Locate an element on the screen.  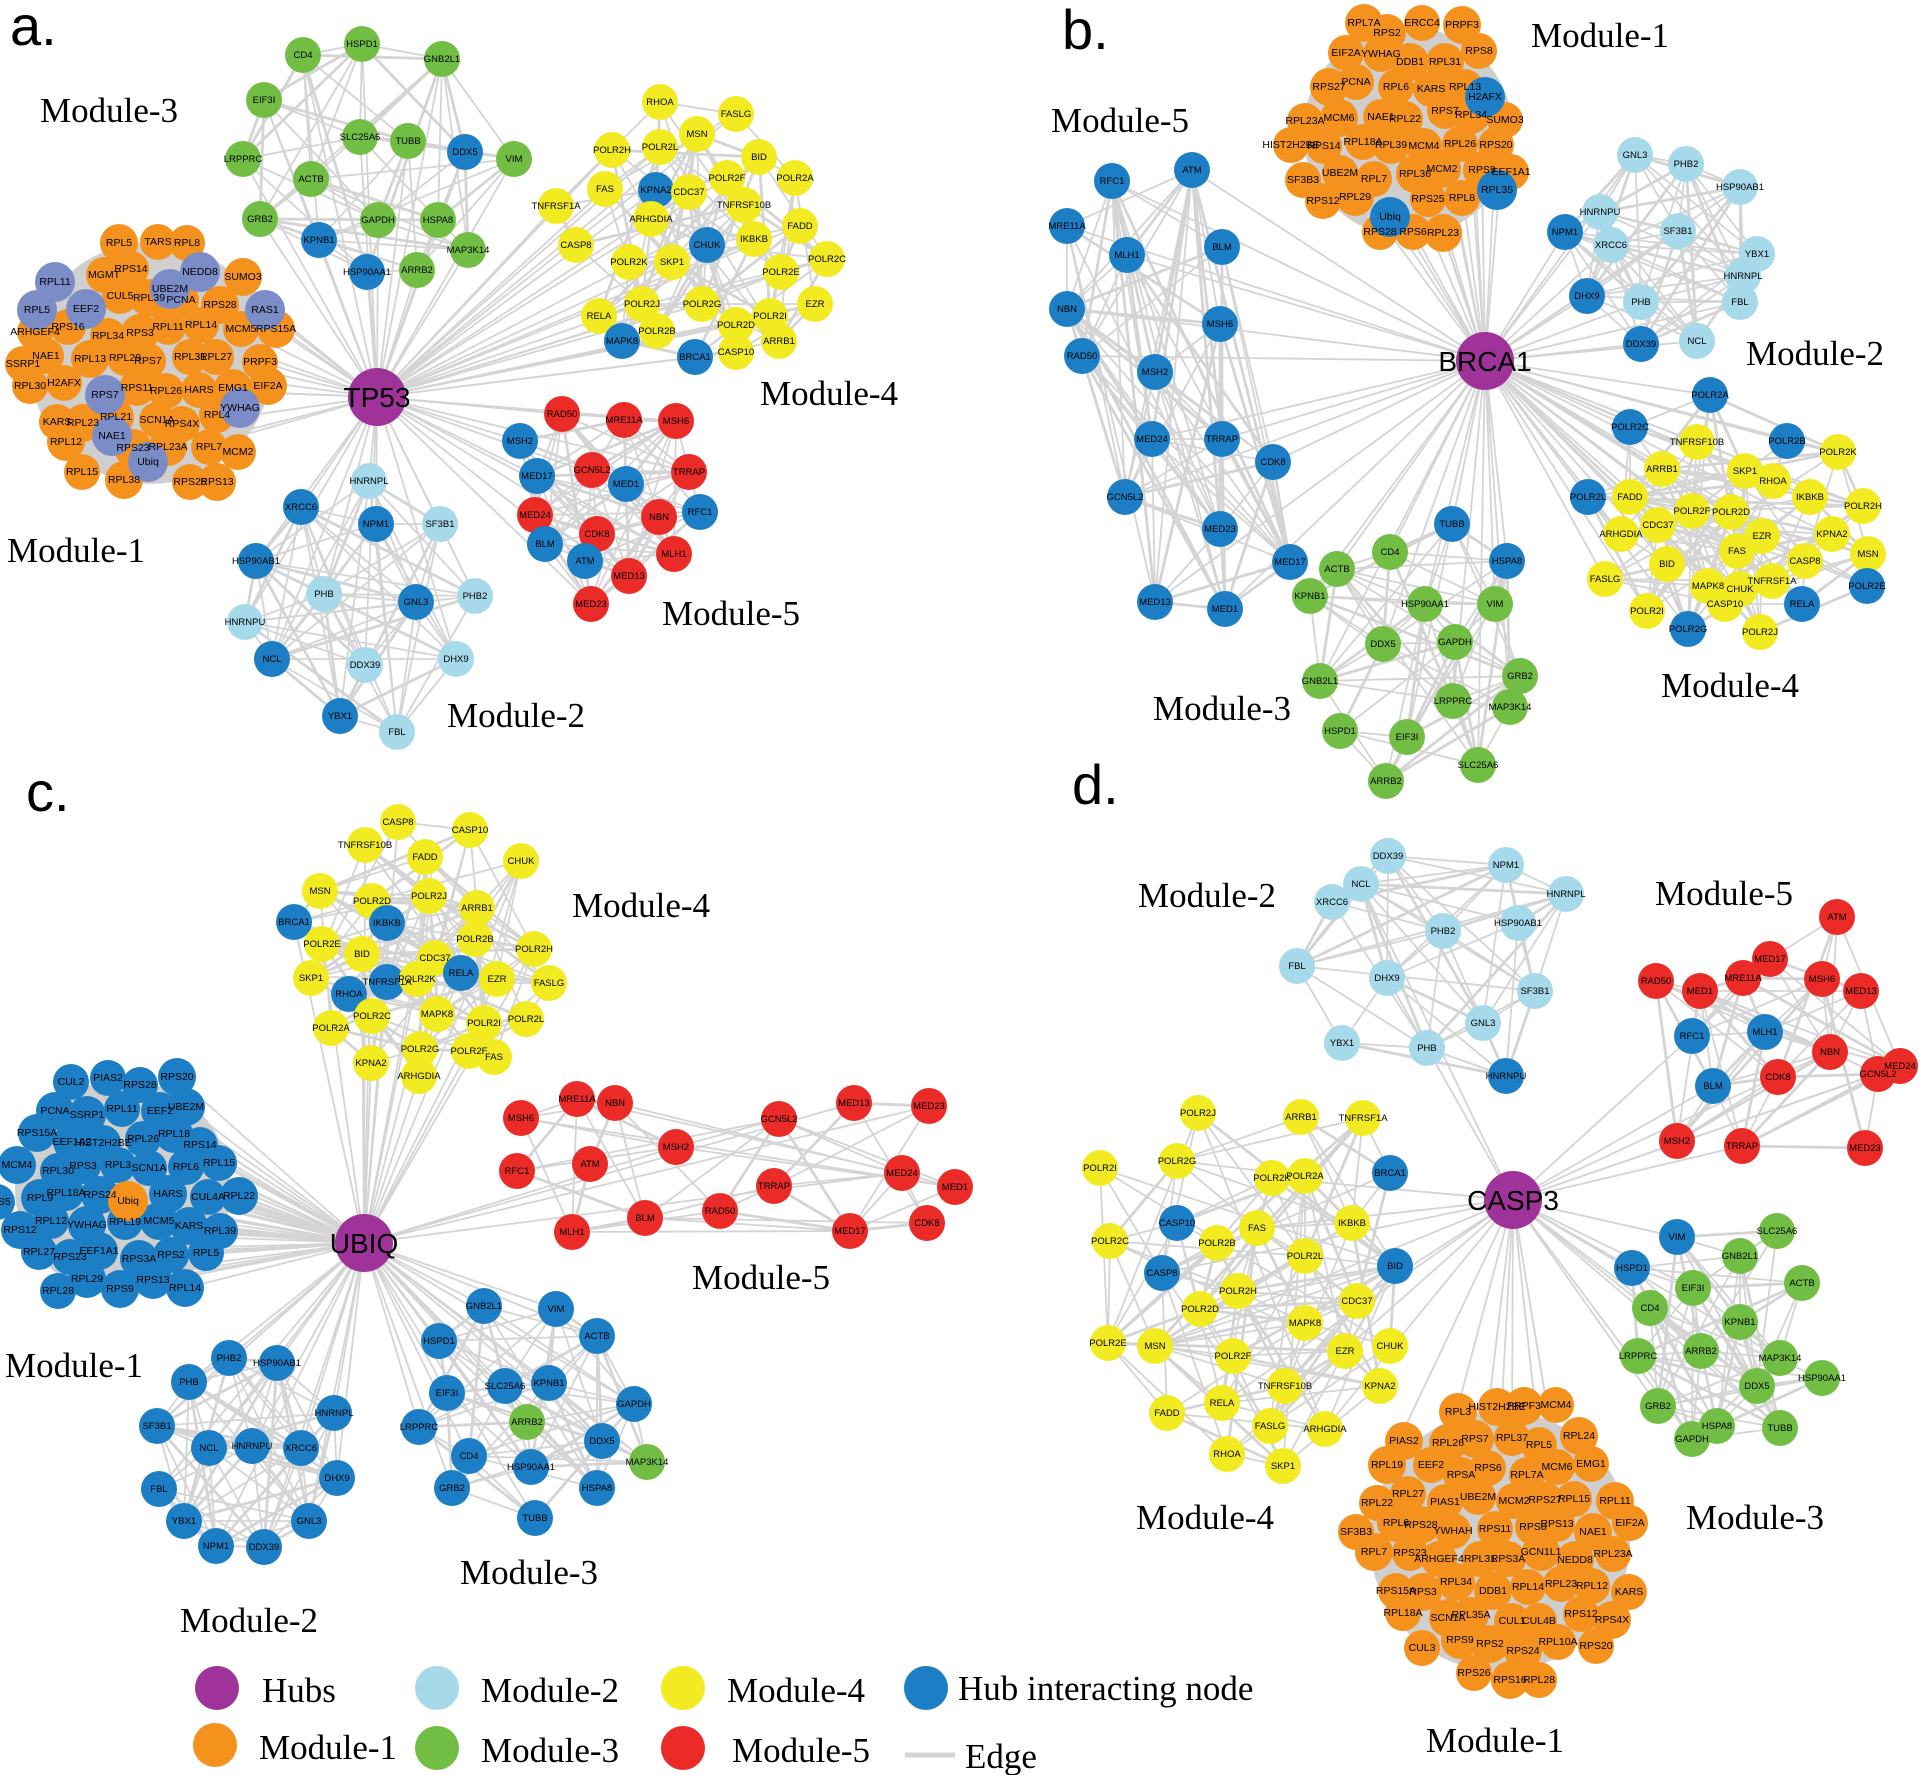
svg-text: Module-1 is located at coordinates (1600, 35).